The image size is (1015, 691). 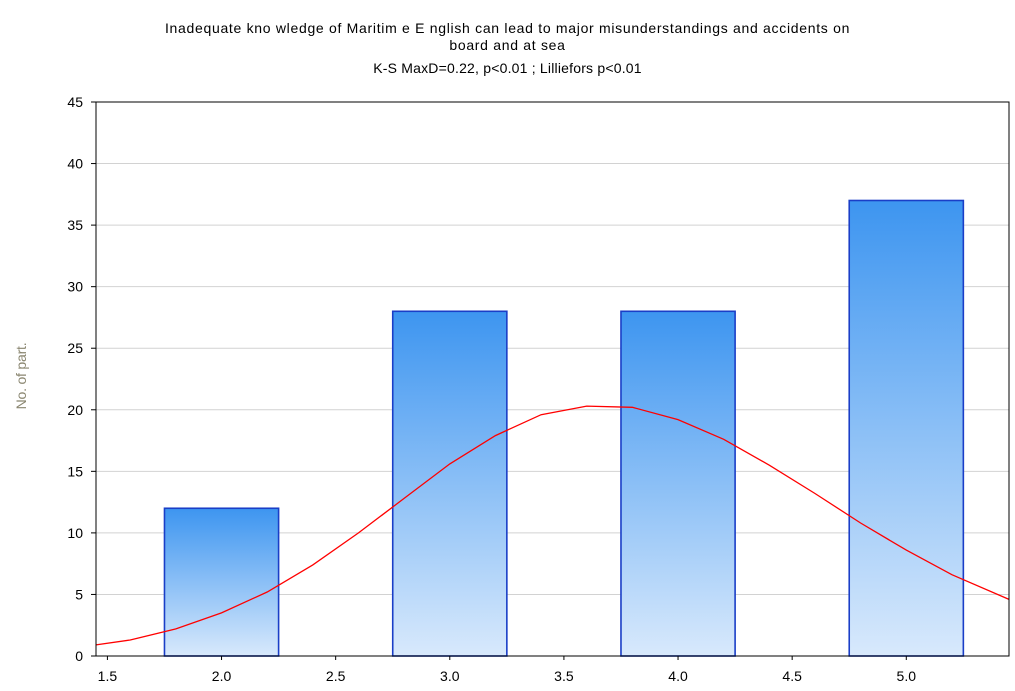 What do you see at coordinates (75, 287) in the screenshot?
I see `y-tick-label-30: 30` at bounding box center [75, 287].